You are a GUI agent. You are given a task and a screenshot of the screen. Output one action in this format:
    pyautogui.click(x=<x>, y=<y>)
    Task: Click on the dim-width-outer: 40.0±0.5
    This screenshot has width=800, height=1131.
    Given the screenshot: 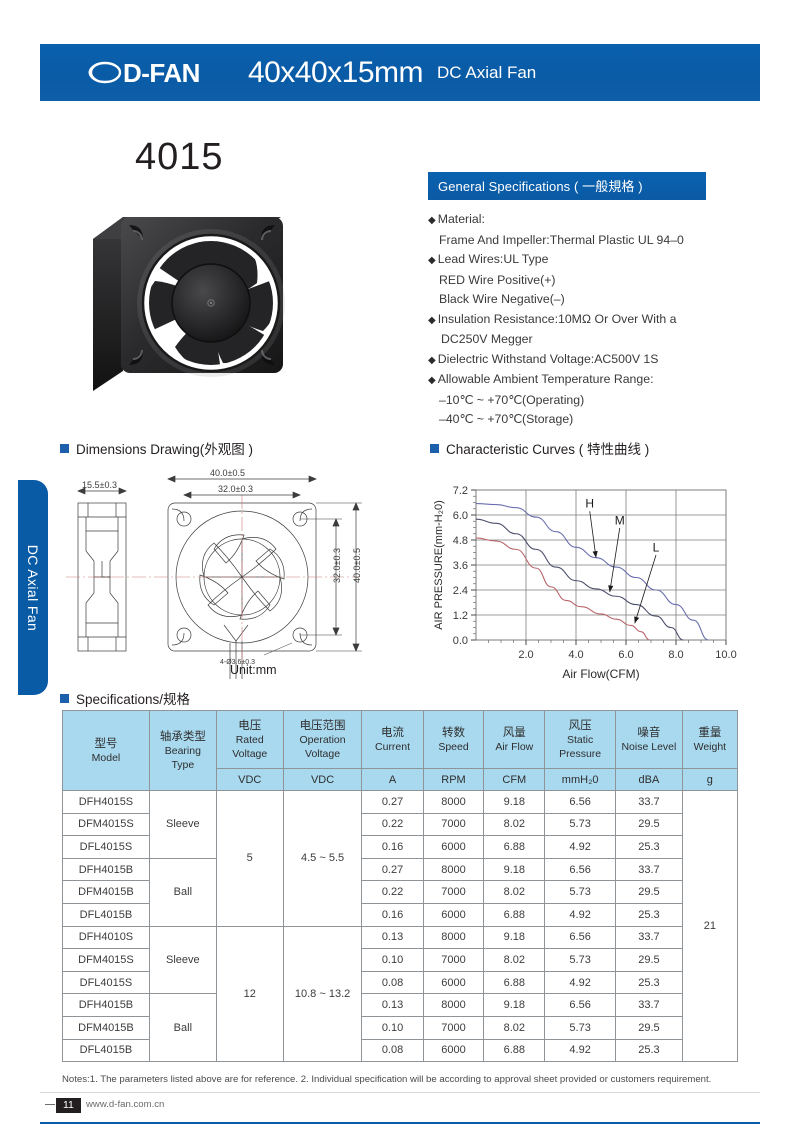 What is the action you would take?
    pyautogui.click(x=227, y=473)
    